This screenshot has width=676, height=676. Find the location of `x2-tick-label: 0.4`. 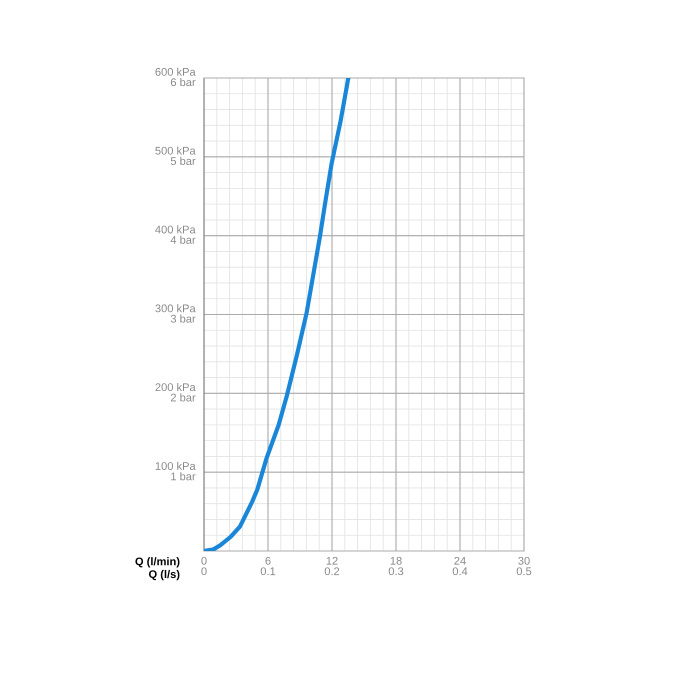

x2-tick-label: 0.4 is located at coordinates (460, 571).